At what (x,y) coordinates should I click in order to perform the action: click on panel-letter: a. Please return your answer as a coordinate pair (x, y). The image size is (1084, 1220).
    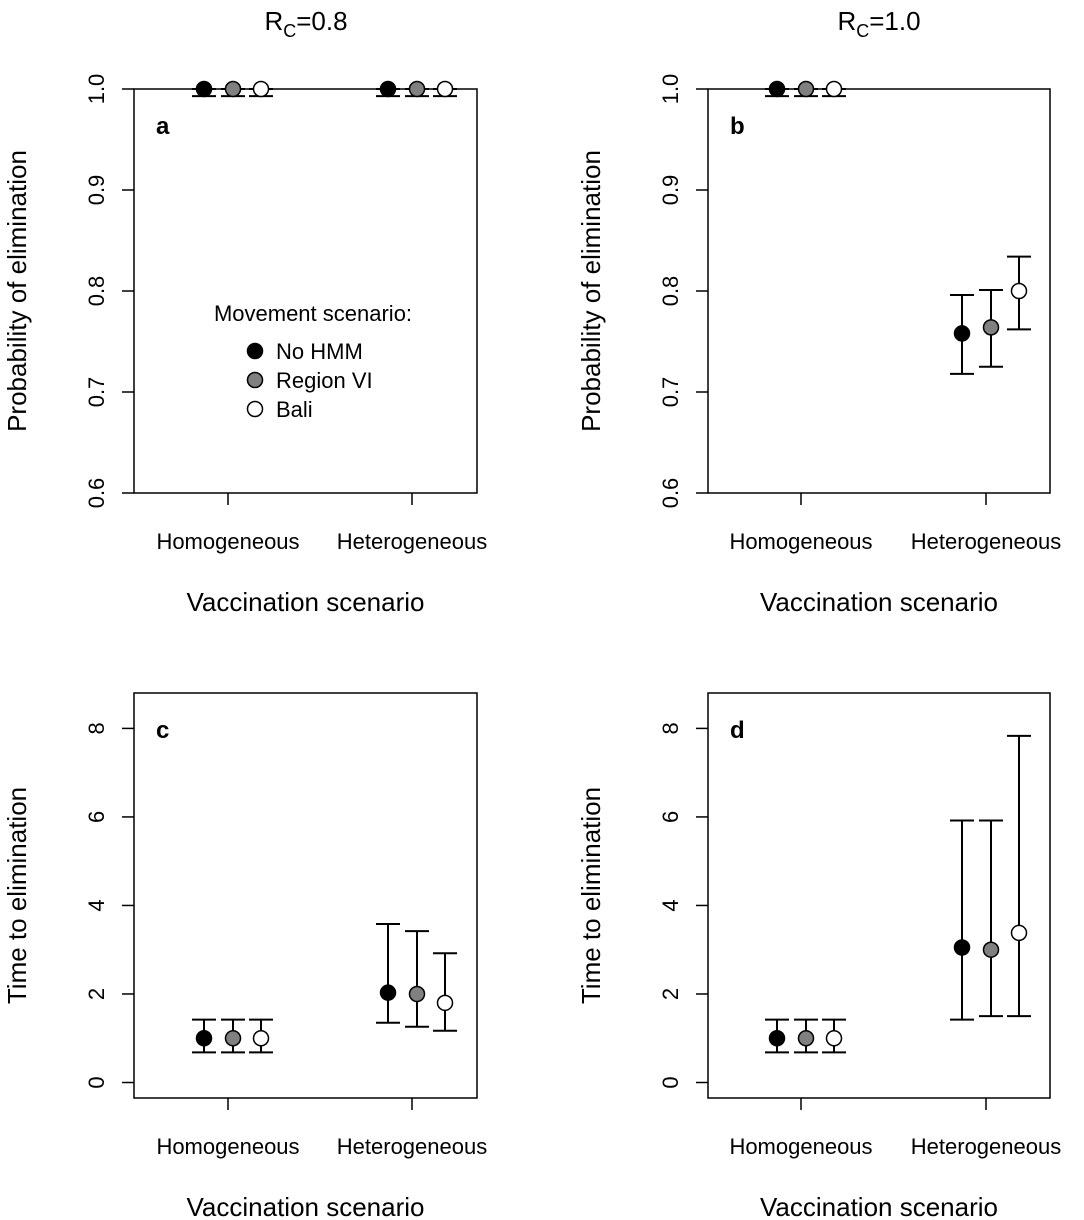
    Looking at the image, I should click on (163, 126).